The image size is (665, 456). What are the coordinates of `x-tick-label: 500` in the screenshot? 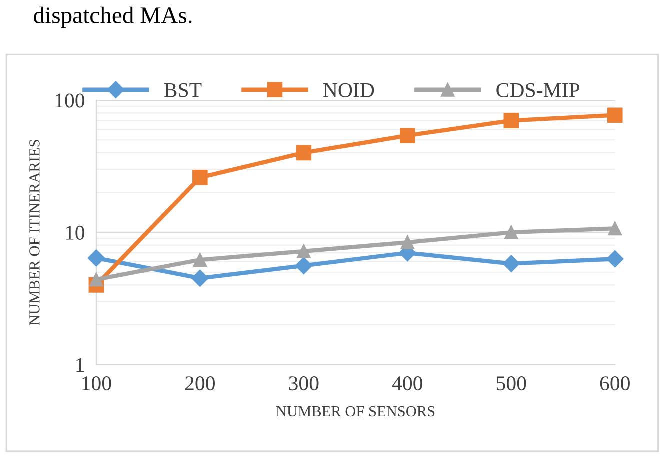 It's located at (511, 383).